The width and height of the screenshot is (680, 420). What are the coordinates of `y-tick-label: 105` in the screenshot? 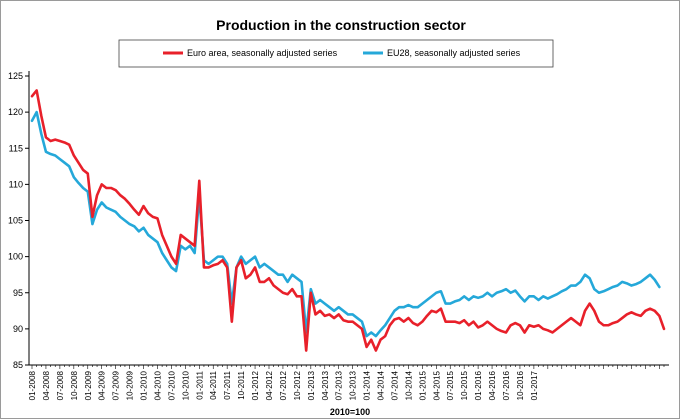 It's located at (15, 221).